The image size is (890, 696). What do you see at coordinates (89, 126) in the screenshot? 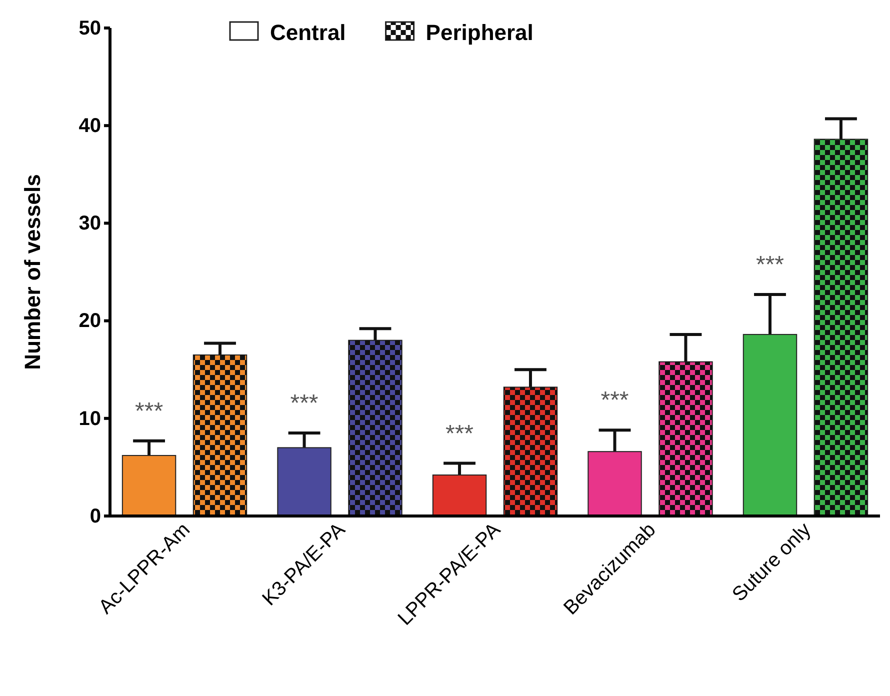
I see `y-tick-label: 40` at bounding box center [89, 126].